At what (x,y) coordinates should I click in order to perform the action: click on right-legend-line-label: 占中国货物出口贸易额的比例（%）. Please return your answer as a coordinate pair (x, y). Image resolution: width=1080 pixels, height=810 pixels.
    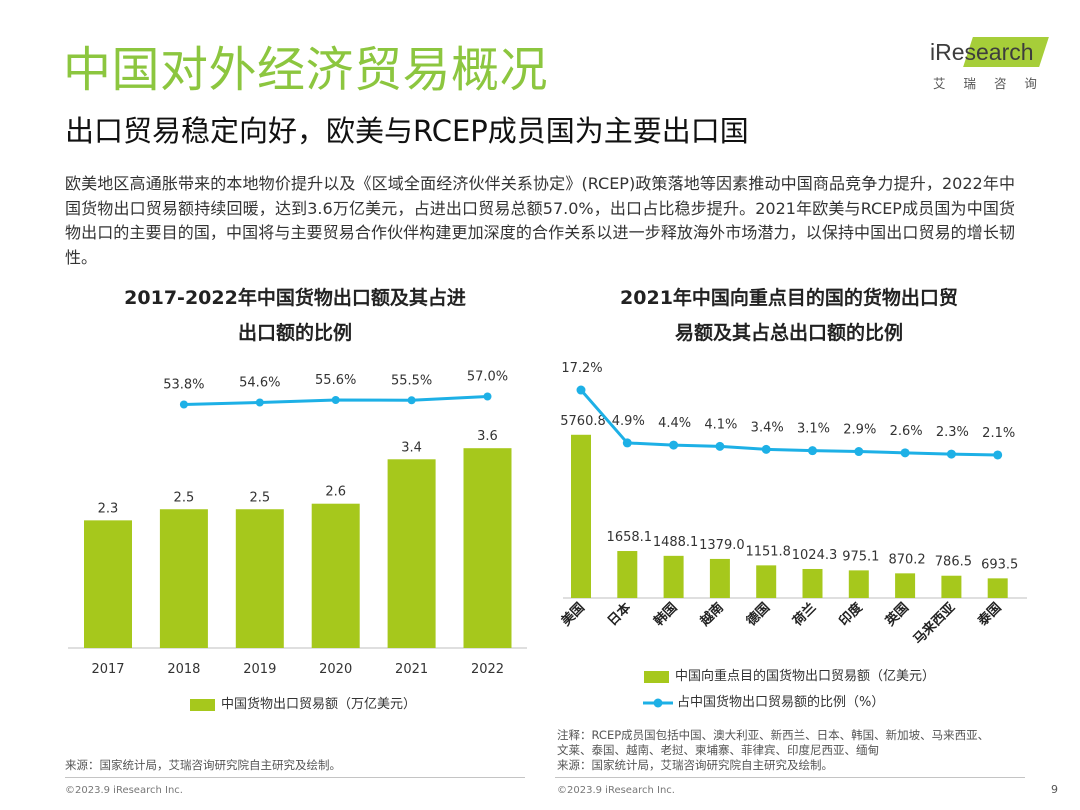
    Looking at the image, I should click on (781, 702).